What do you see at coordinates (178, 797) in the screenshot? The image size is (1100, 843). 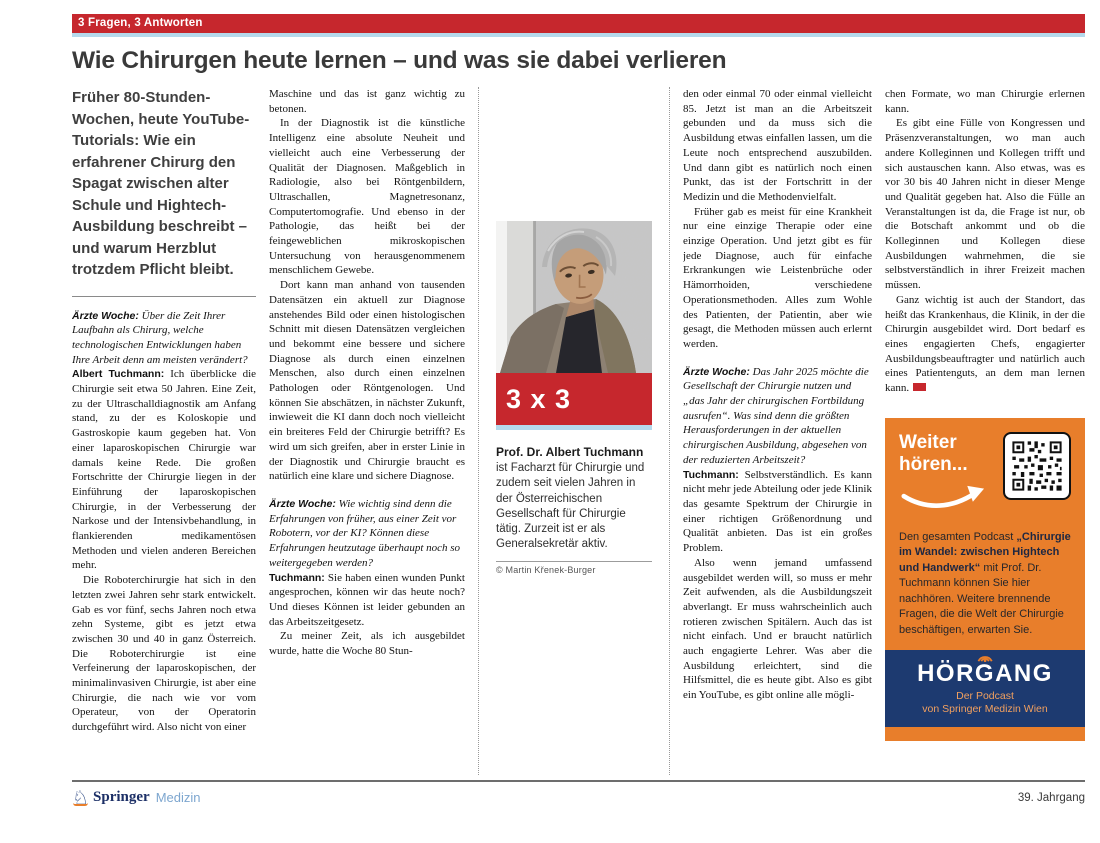 I see `brand-medizin: Medizin` at bounding box center [178, 797].